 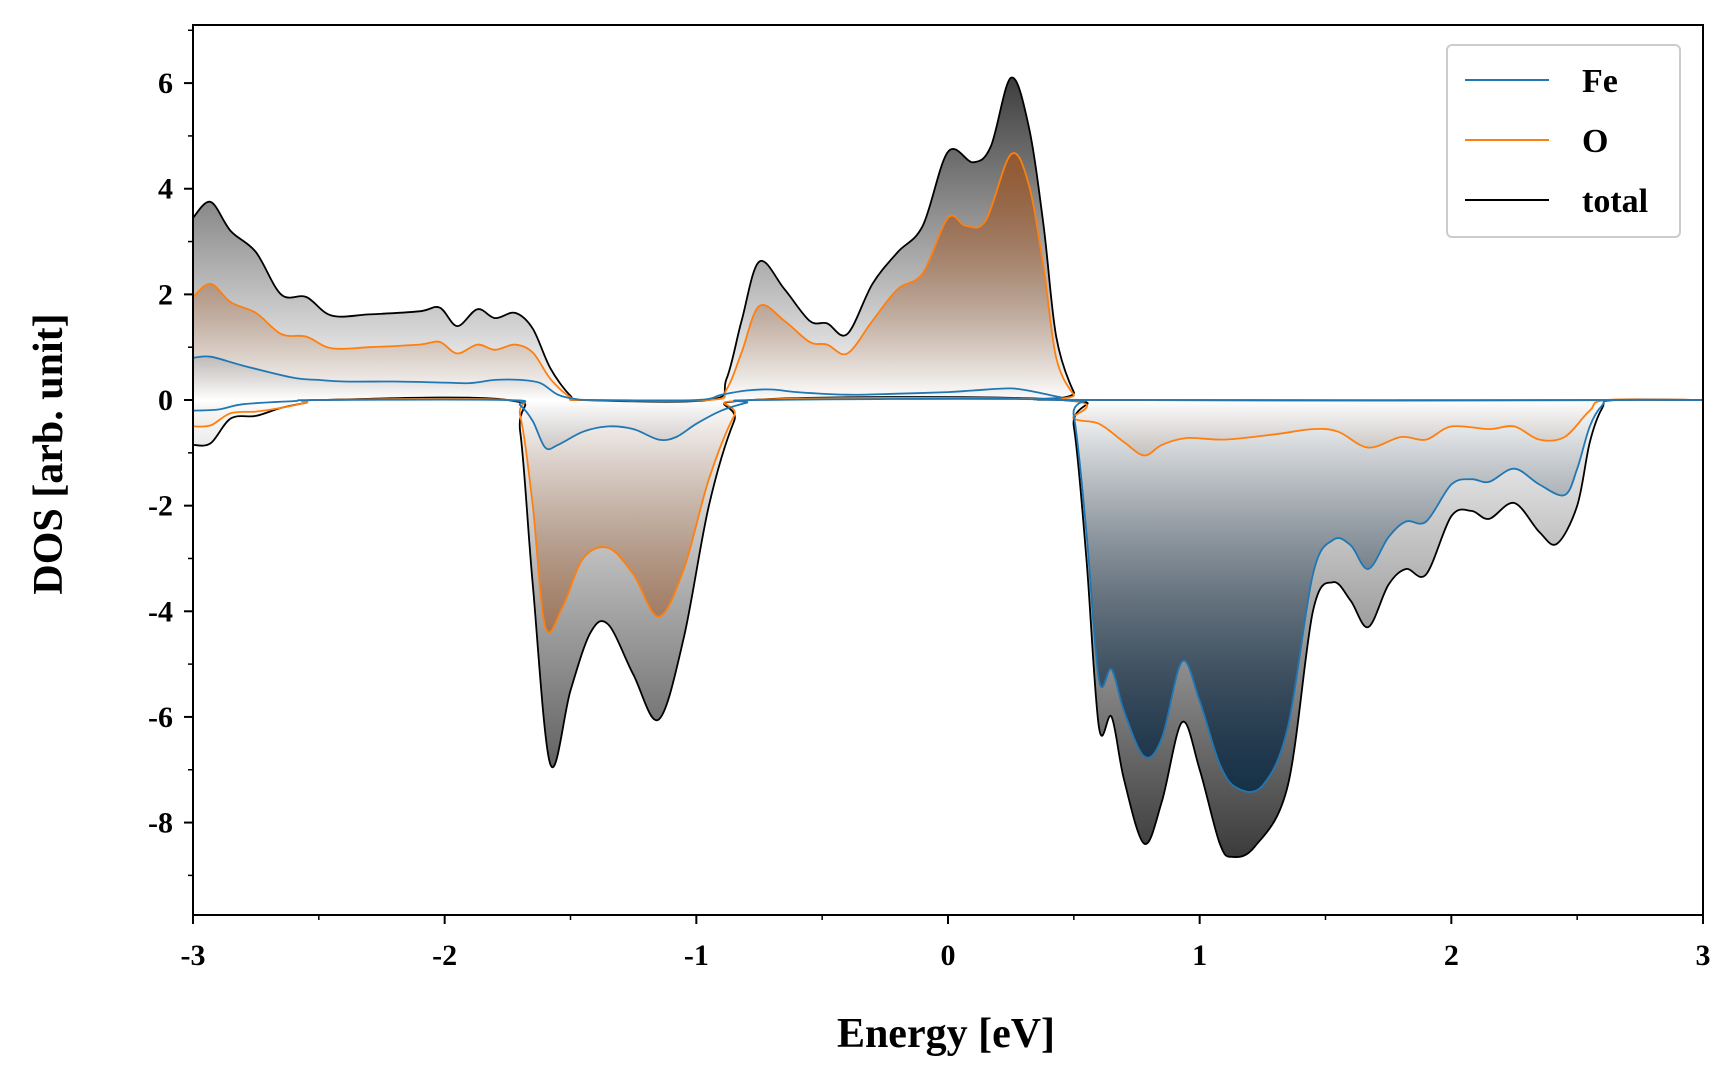 What do you see at coordinates (1595, 141) in the screenshot?
I see `legend-label-o: O` at bounding box center [1595, 141].